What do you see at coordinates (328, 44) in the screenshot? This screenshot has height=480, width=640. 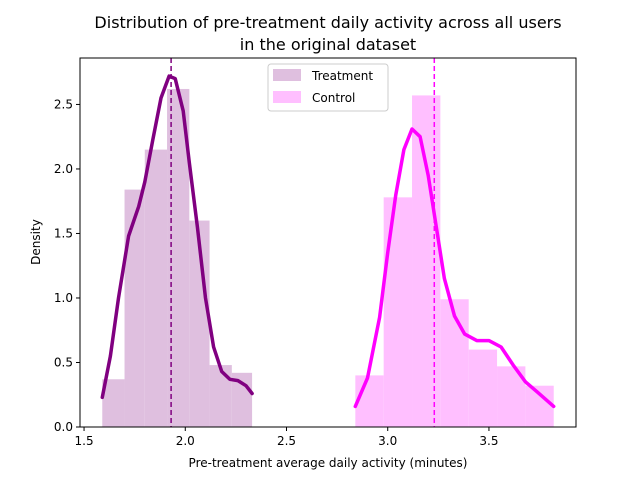 I see `chart-title-line-2: in the original dataset` at bounding box center [328, 44].